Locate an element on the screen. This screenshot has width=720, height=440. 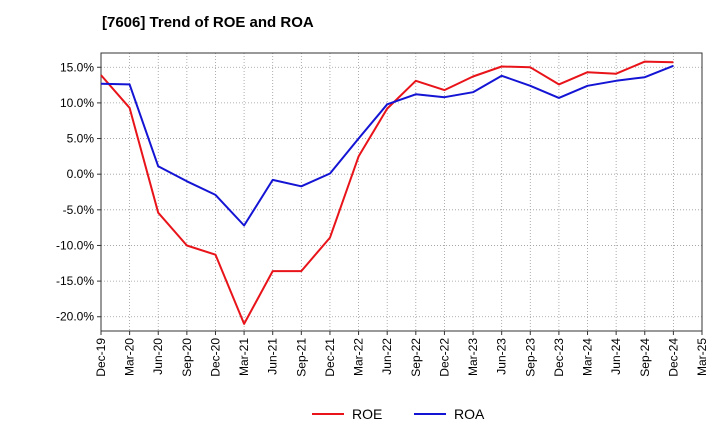
x-tick-label: Dec-20 is located at coordinates (215, 357).